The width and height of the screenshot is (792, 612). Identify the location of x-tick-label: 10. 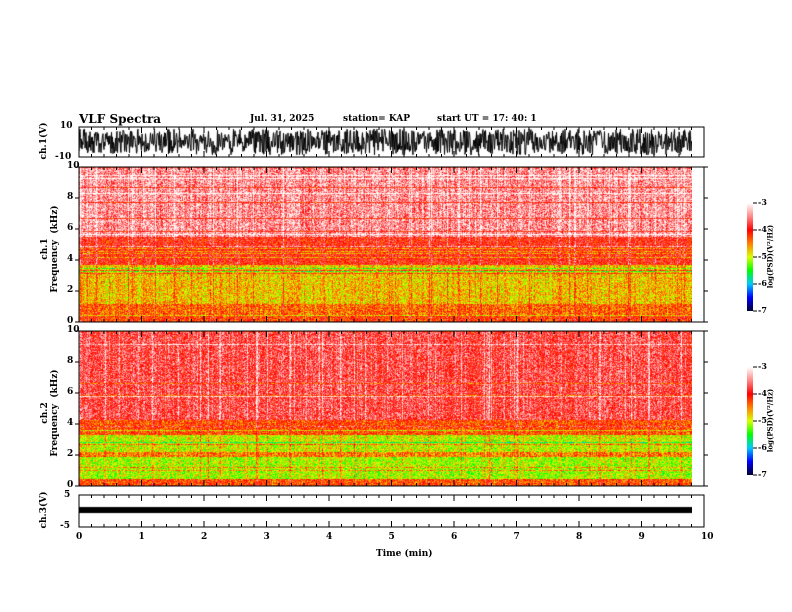
(707, 537).